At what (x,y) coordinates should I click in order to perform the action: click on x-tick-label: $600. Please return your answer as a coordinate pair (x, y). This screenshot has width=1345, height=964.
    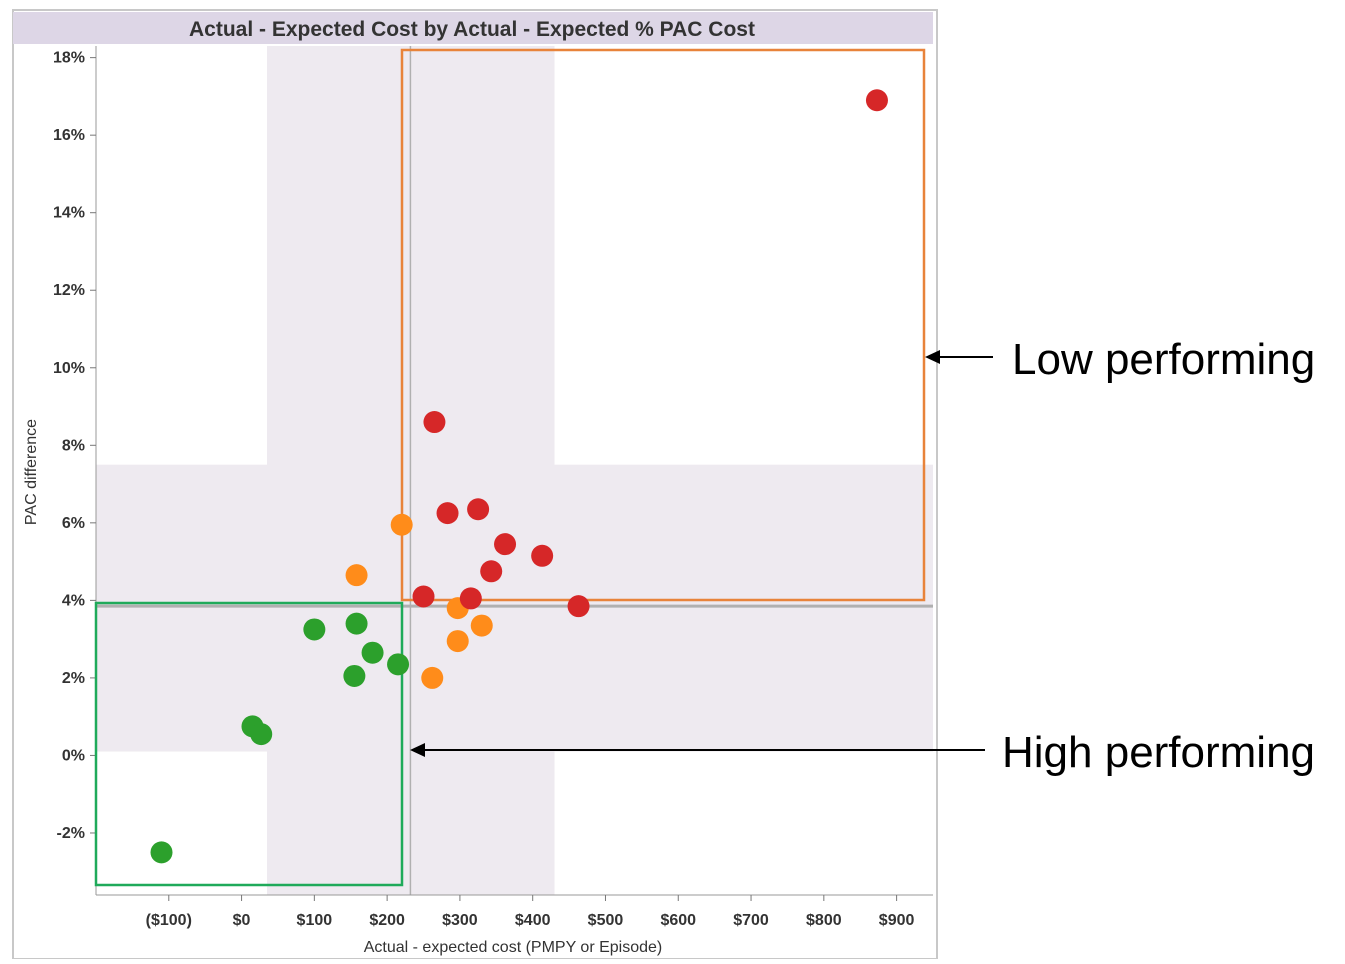
    Looking at the image, I should click on (678, 920).